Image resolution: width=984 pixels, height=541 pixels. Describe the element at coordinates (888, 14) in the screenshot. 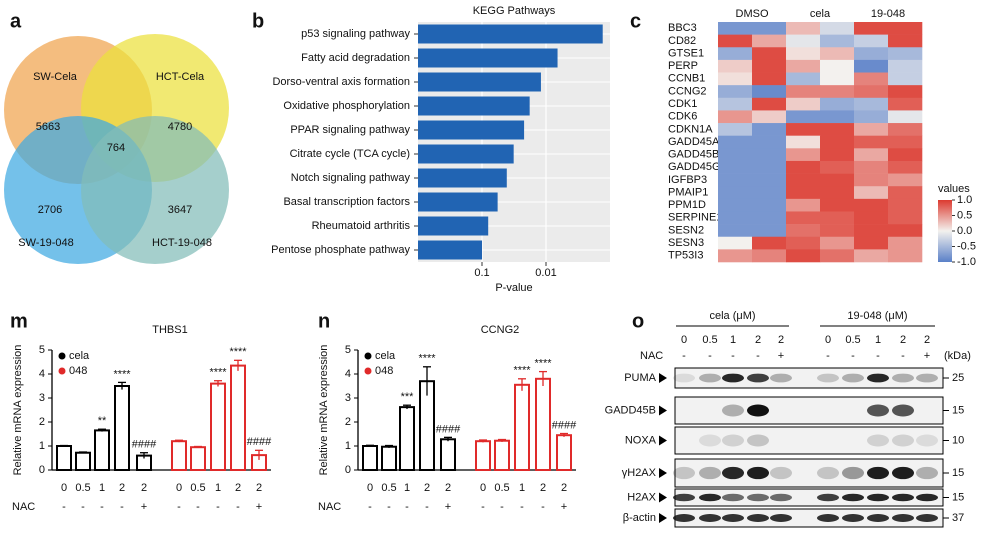

I see `group-label: 19-048` at that location.